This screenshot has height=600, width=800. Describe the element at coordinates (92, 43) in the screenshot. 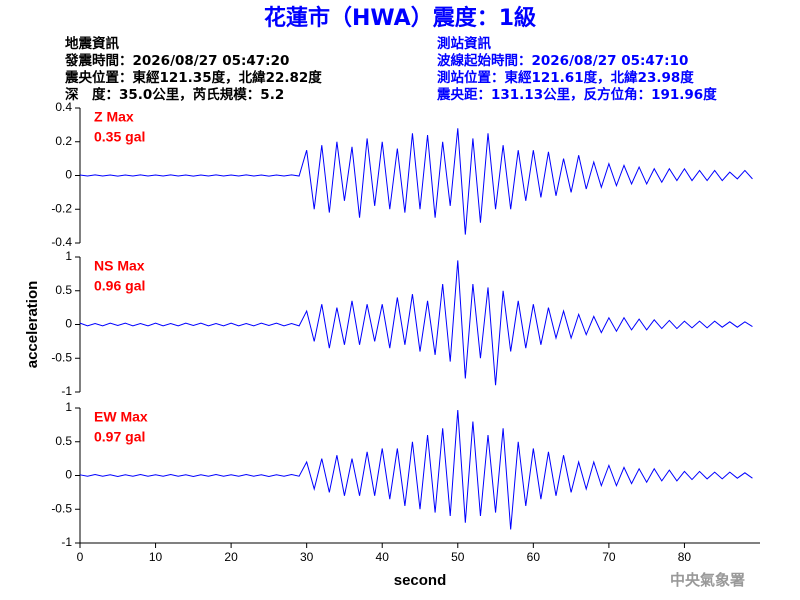

I see `info-heading: 地震資訊` at that location.